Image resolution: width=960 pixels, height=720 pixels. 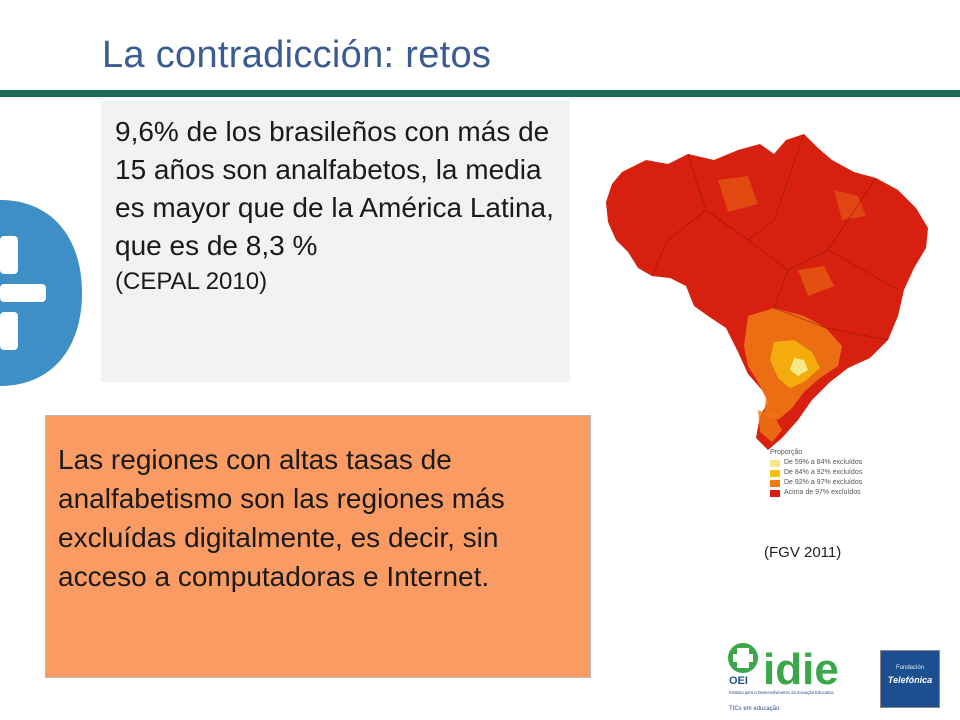 I want to click on fgv-source: (FGV 2011), so click(x=803, y=552).